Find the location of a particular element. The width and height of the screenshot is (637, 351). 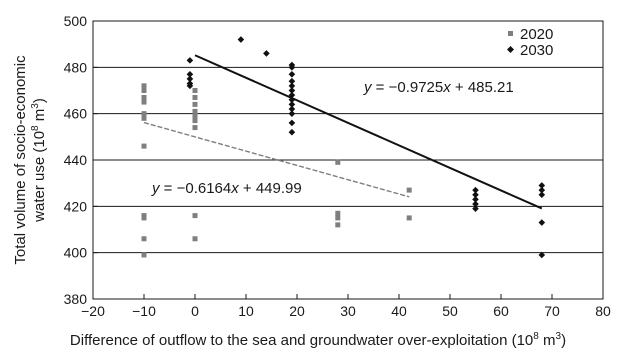

y-tick-label: 500 is located at coordinates (76, 21).